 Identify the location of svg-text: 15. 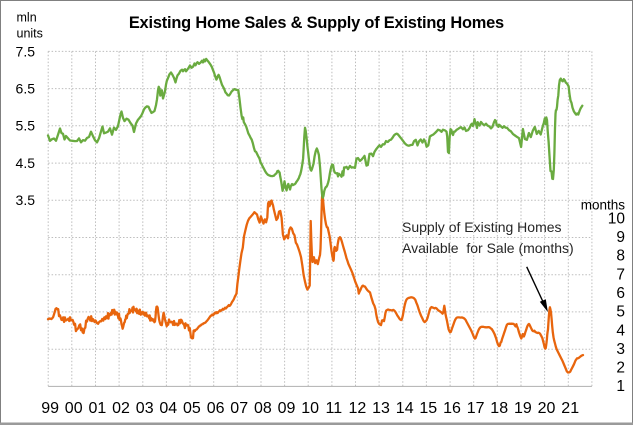
(428, 408).